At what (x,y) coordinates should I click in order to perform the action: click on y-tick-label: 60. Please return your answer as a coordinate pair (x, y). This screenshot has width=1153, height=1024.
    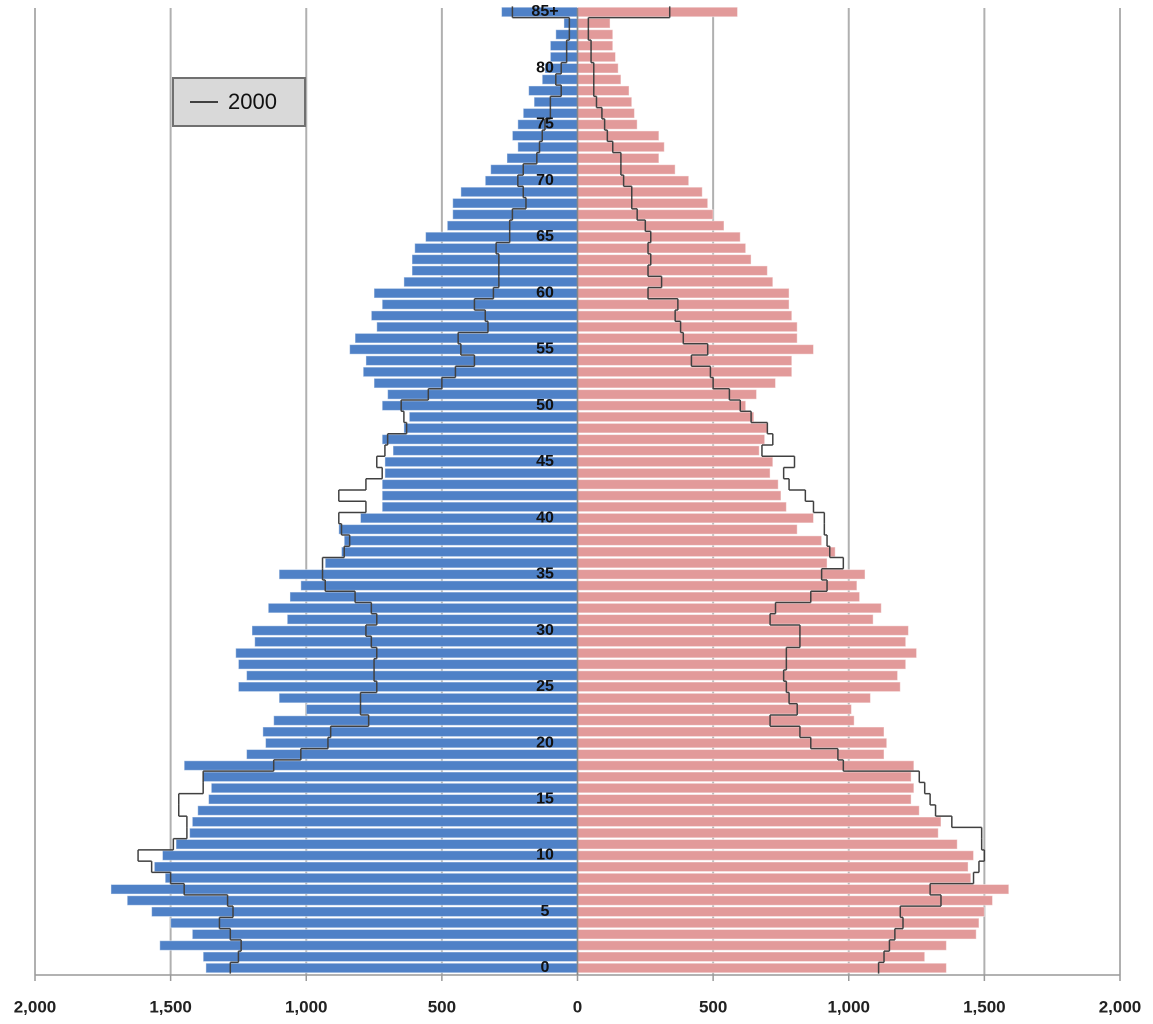
    Looking at the image, I should click on (545, 292).